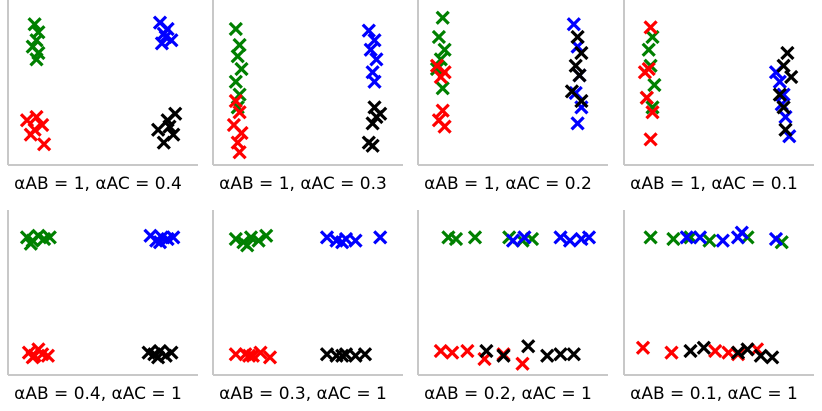  What do you see at coordinates (303, 394) in the screenshot?
I see `x-axis-label: αAB = 0.3, αAC = 1` at bounding box center [303, 394].